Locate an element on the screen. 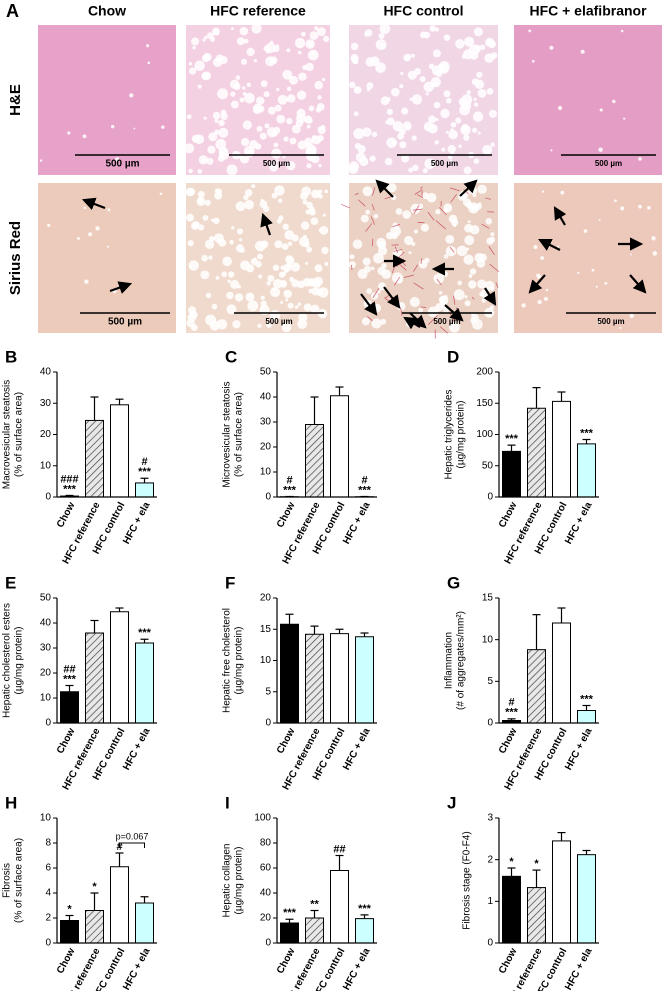 Image resolution: width=667 pixels, height=991 pixels. scale-bar-label: 500 µm is located at coordinates (278, 321).